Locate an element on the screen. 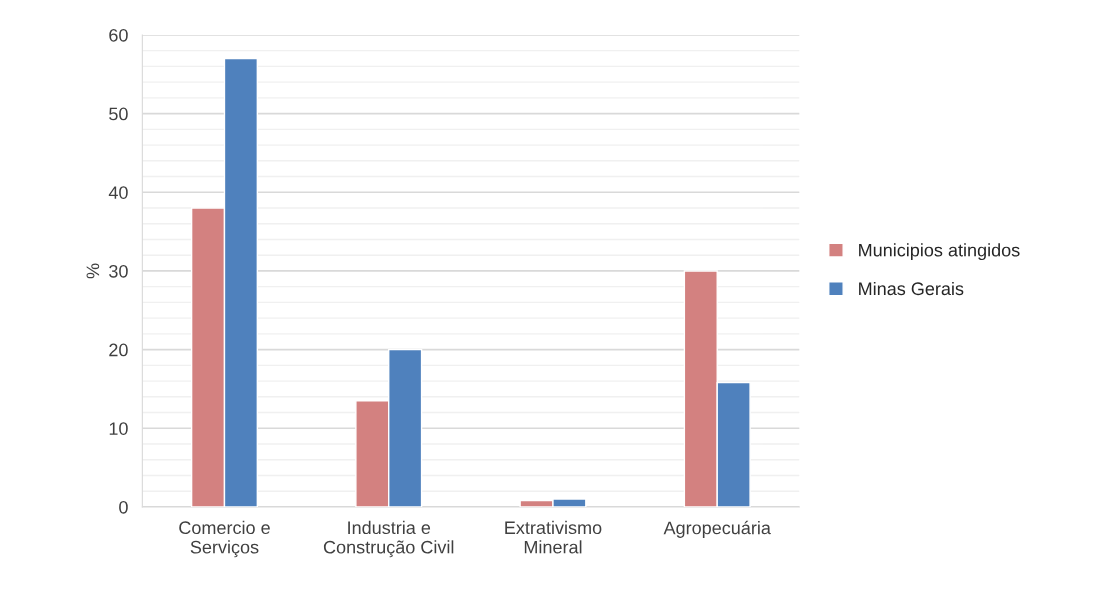 The image size is (1095, 613). x-tick-label: Extrativismo Mineral is located at coordinates (553, 537).